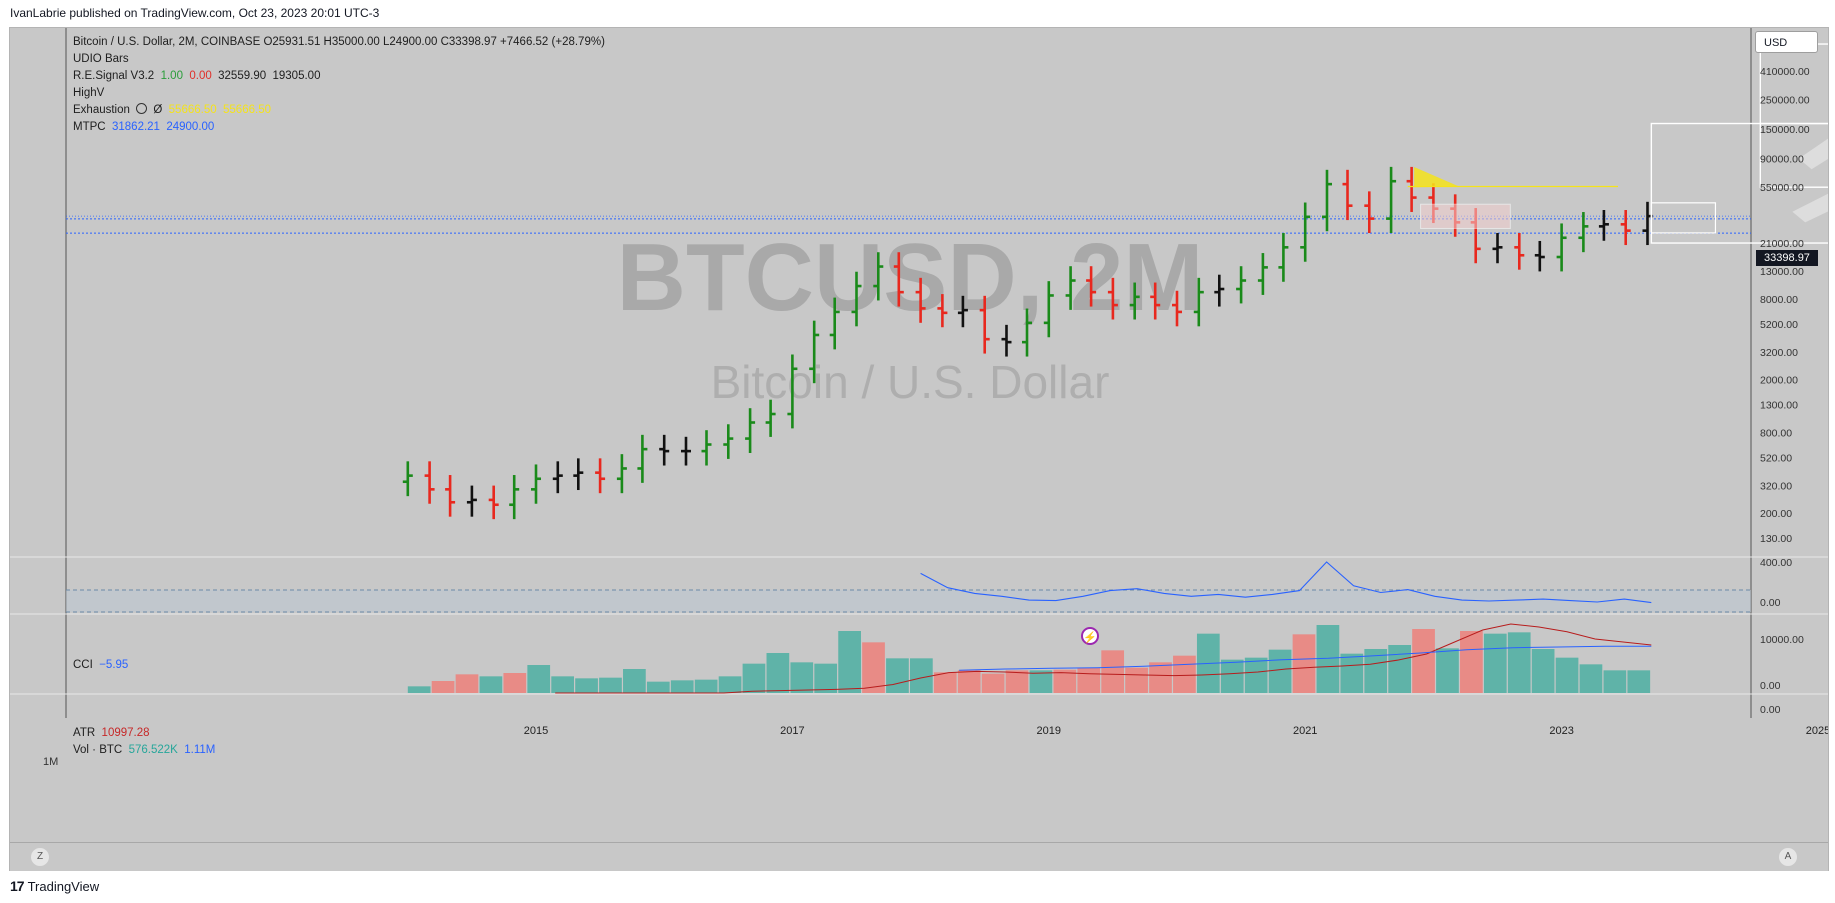  What do you see at coordinates (144, 750) in the screenshot?
I see `vol-legend: Vol · BTC 576.522K 1.11M` at bounding box center [144, 750].